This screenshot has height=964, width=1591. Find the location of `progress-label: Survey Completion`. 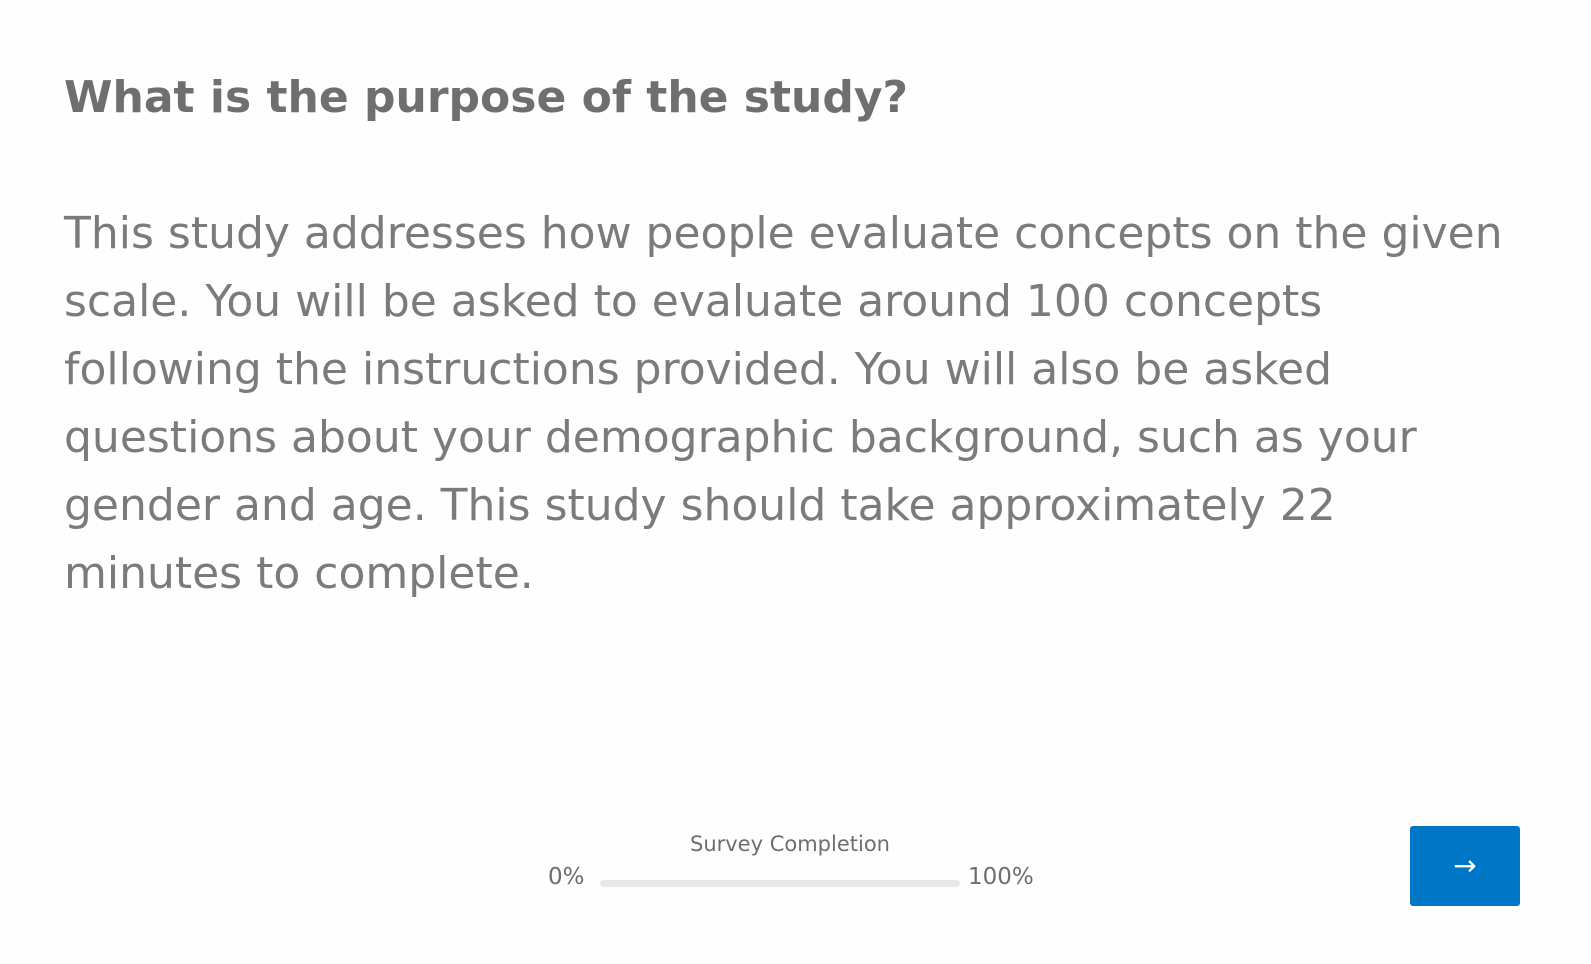

progress-label: Survey Completion is located at coordinates (789, 844).